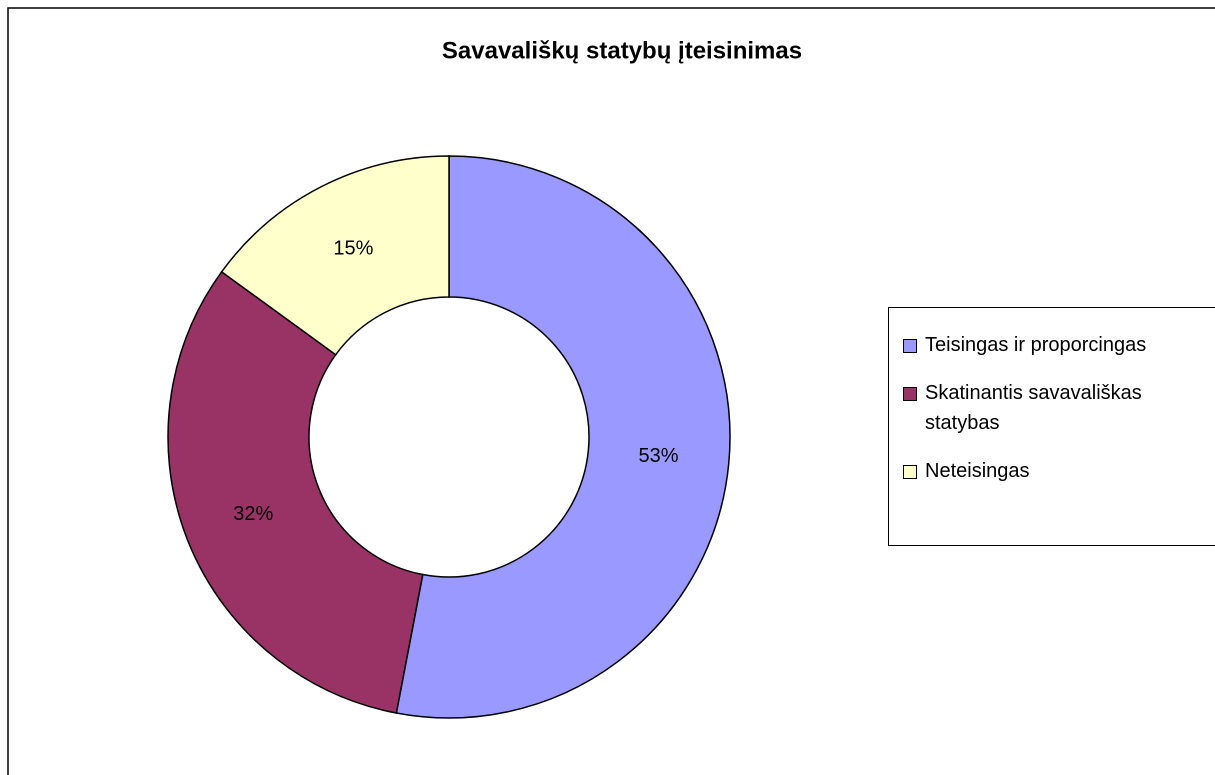 This screenshot has height=775, width=1215. Describe the element at coordinates (1053, 471) in the screenshot. I see `legend-item: Neteisingas` at that location.